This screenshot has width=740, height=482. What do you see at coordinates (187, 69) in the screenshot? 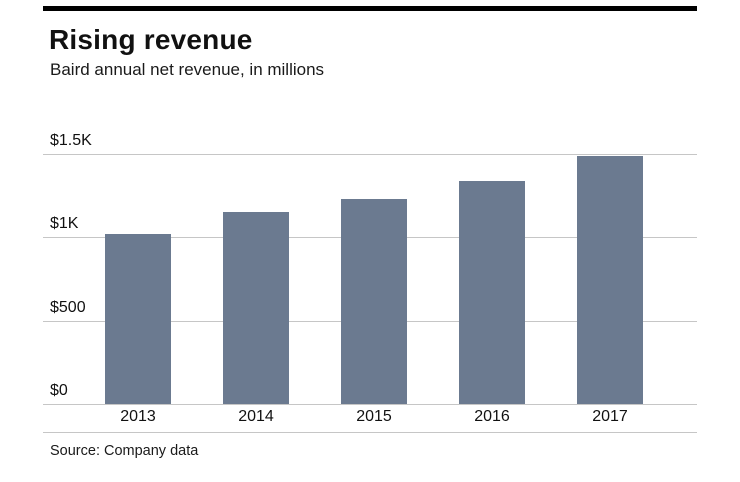
I see `chart-subtitle: Baird annual net revenue, in millions` at bounding box center [187, 69].